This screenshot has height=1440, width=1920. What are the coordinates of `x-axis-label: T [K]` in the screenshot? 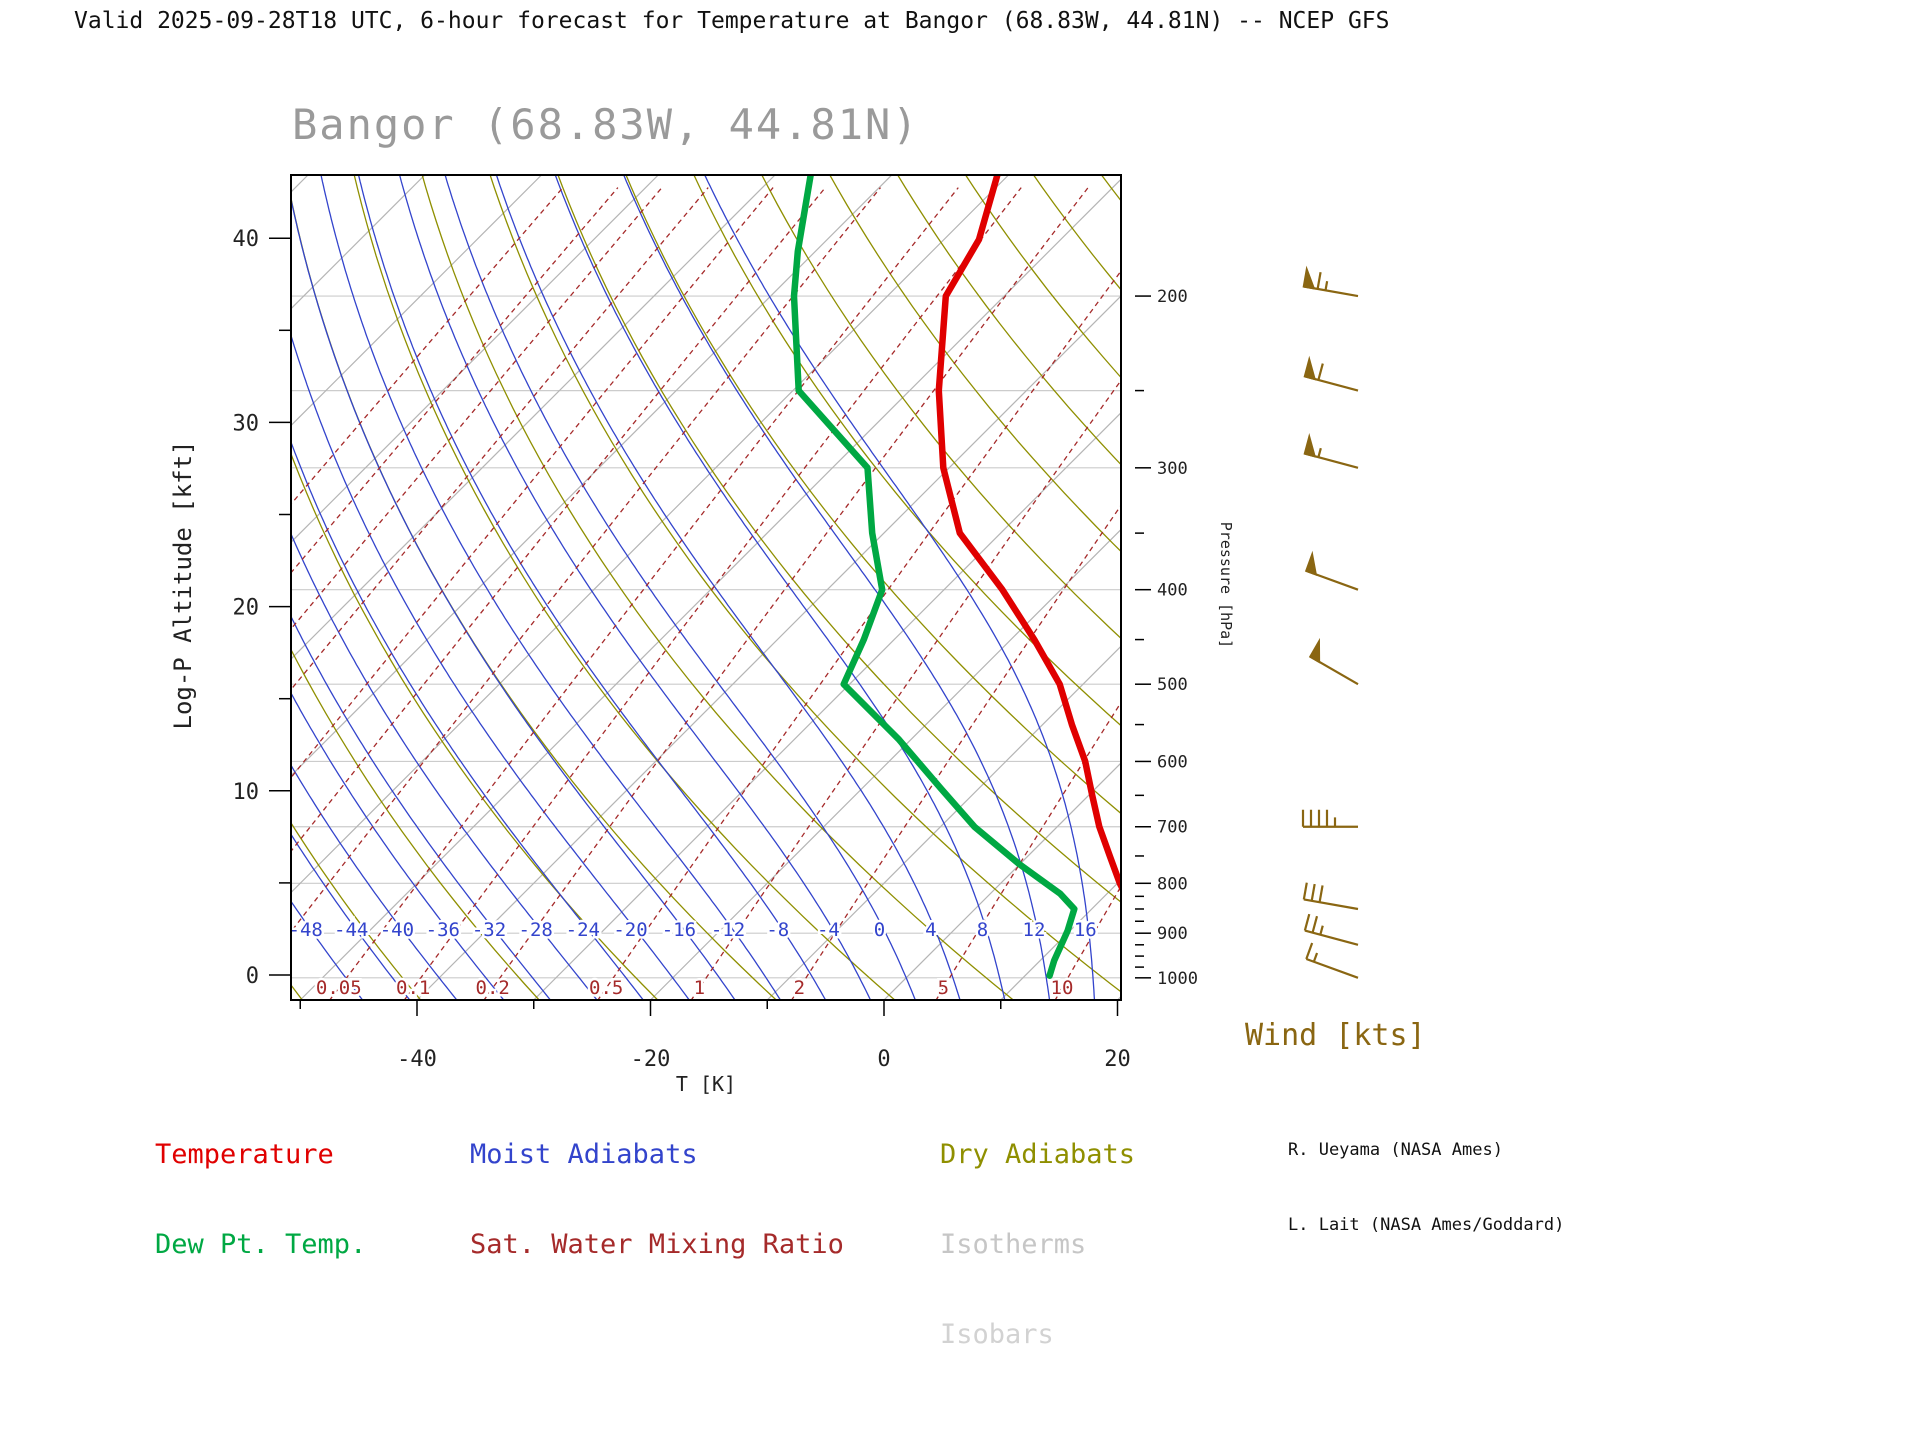 It's located at (706, 1084).